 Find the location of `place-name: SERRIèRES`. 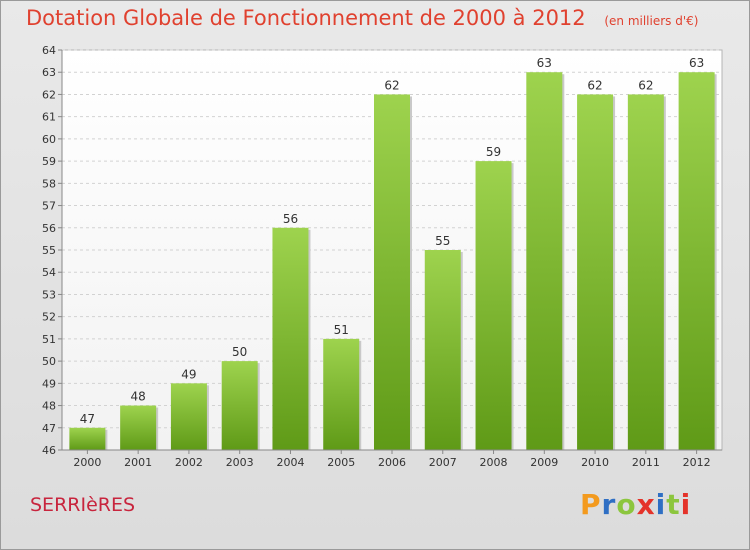

place-name: SERRIèRES is located at coordinates (83, 505).